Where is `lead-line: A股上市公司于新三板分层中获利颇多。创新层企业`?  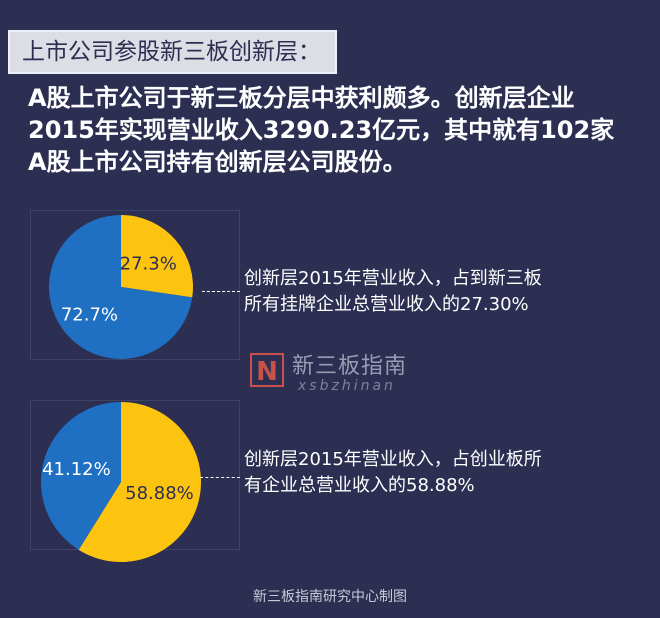 lead-line: A股上市公司于新三板分层中获利颇多。创新层企业 is located at coordinates (301, 98).